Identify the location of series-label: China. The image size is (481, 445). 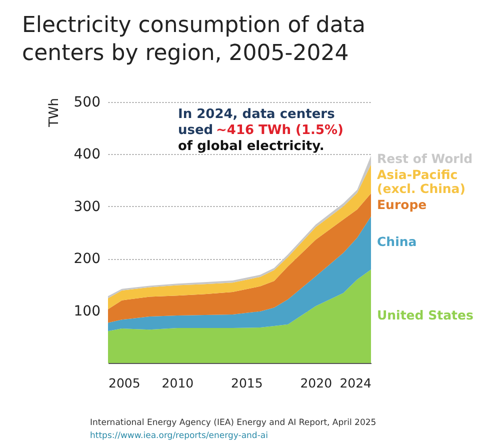
(397, 241).